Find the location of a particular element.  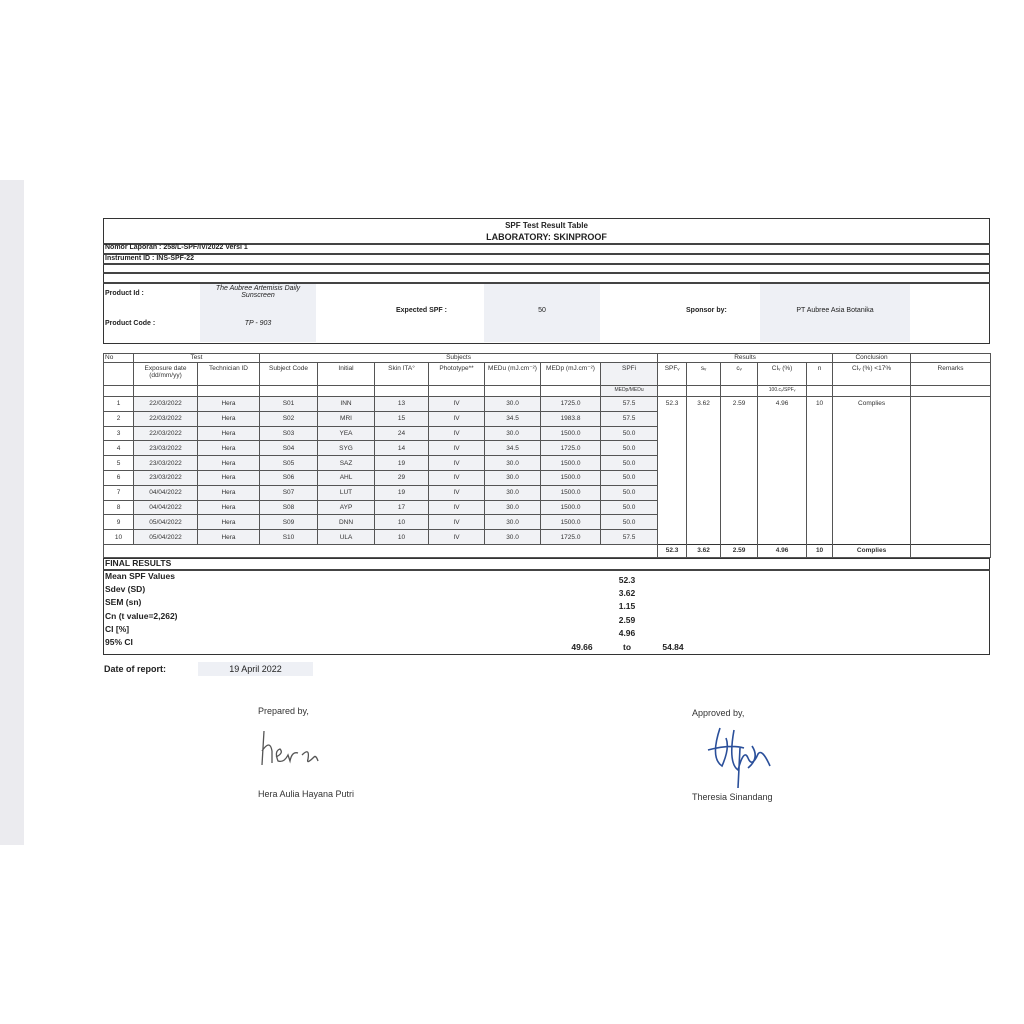

cell-subject-code: S05 is located at coordinates (289, 463).